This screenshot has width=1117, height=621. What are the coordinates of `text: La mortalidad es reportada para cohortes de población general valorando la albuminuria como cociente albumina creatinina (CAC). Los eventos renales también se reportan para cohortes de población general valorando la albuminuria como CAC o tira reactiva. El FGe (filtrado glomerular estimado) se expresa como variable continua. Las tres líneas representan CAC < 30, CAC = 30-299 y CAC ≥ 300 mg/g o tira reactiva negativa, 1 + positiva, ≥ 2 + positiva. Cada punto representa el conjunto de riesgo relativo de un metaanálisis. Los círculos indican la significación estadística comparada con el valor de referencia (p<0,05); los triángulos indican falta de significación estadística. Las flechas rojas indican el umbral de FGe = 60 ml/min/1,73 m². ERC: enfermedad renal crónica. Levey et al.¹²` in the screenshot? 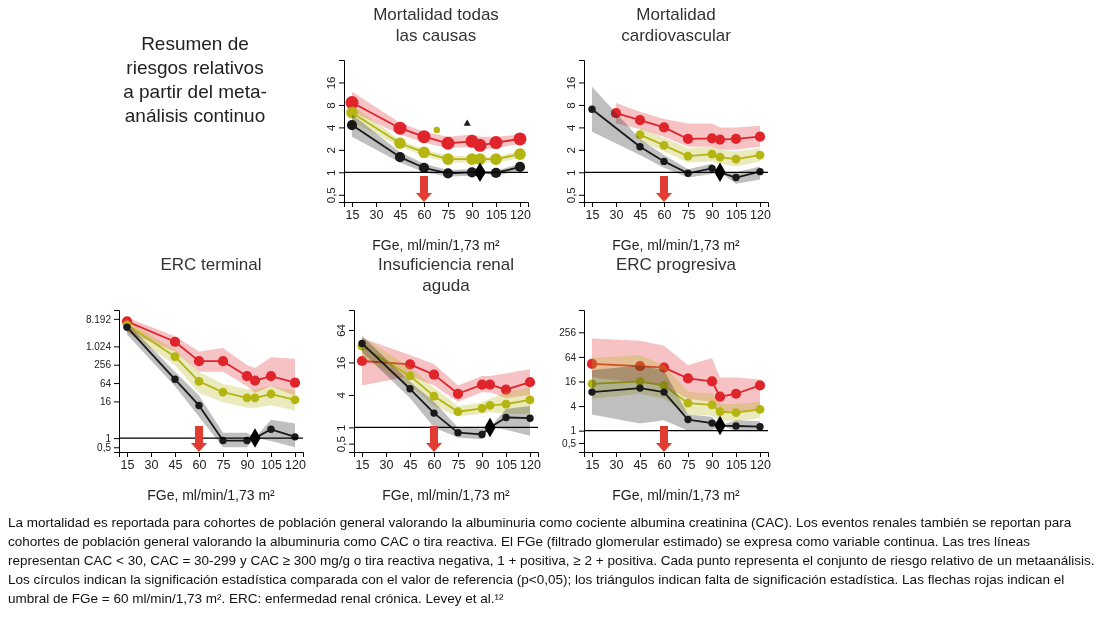 It's located at (551, 560).